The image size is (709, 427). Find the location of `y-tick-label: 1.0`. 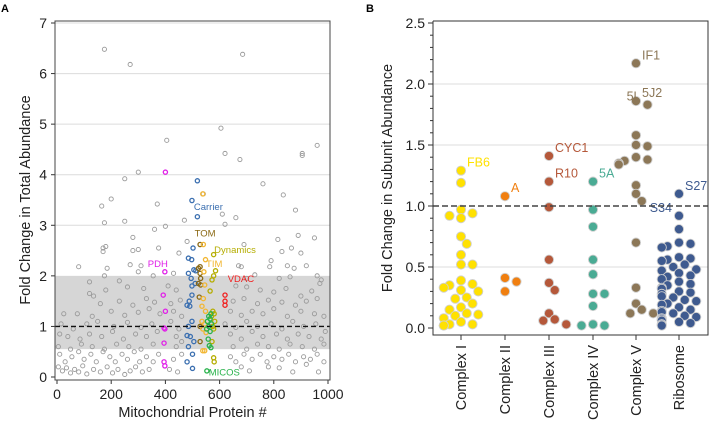

y-tick-label: 1.0 is located at coordinates (416, 206).